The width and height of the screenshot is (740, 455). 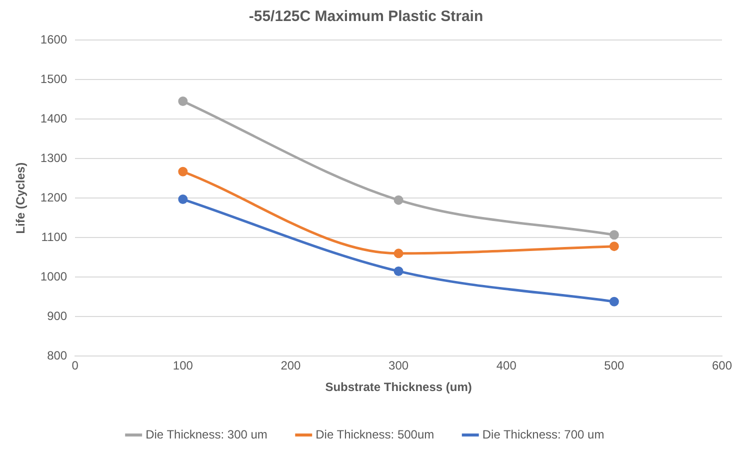 What do you see at coordinates (57, 315) in the screenshot?
I see `y-tick-label: 900` at bounding box center [57, 315].